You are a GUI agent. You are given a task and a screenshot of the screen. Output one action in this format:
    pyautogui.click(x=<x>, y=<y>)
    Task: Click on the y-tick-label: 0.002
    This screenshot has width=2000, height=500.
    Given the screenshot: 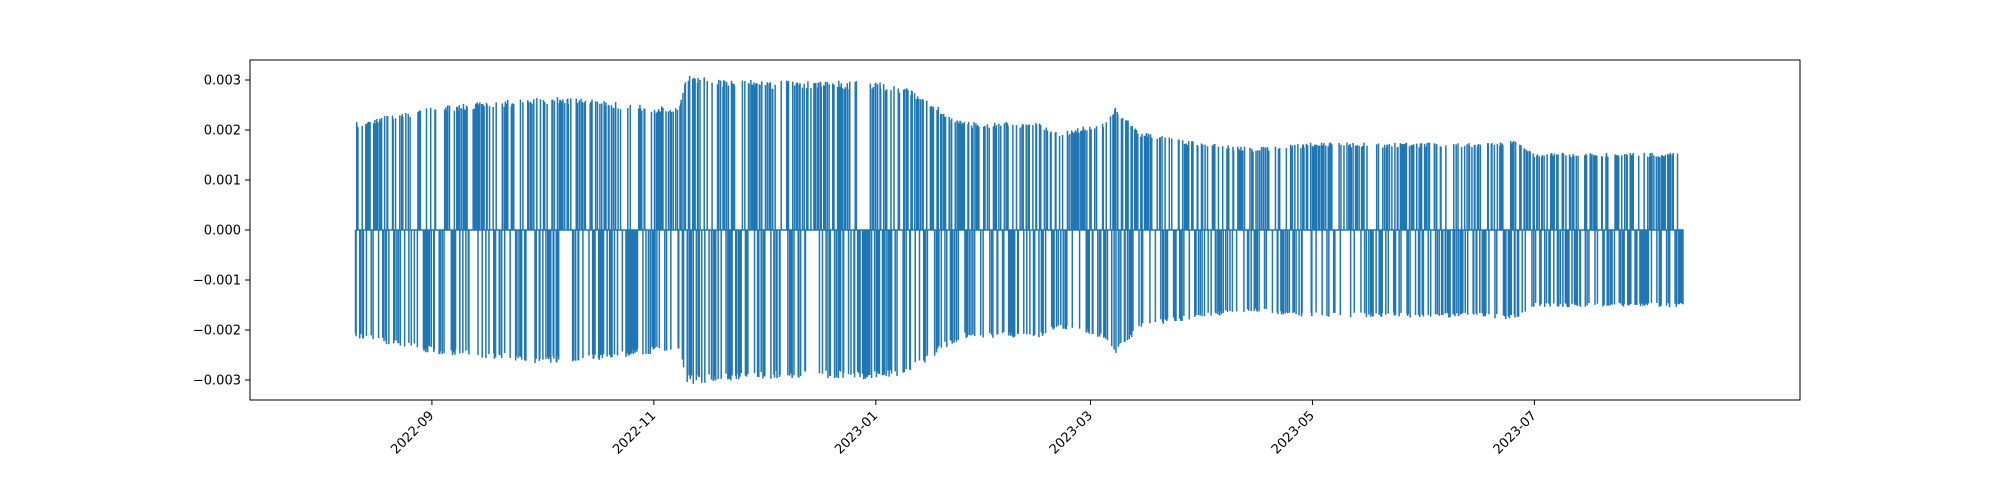 What is the action you would take?
    pyautogui.click(x=222, y=131)
    